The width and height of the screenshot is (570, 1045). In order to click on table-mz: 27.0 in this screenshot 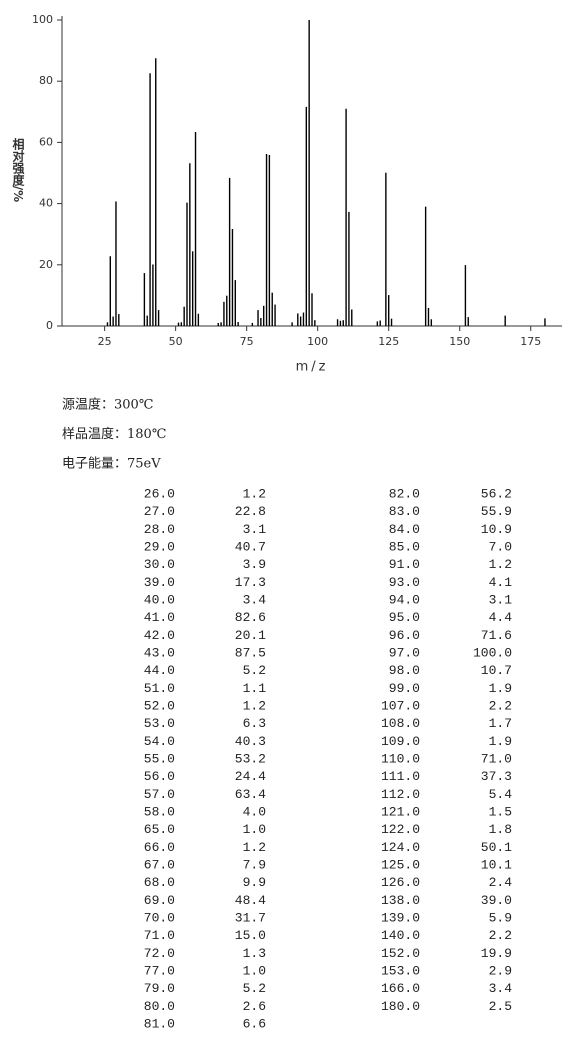, I will do `click(159, 511)`.